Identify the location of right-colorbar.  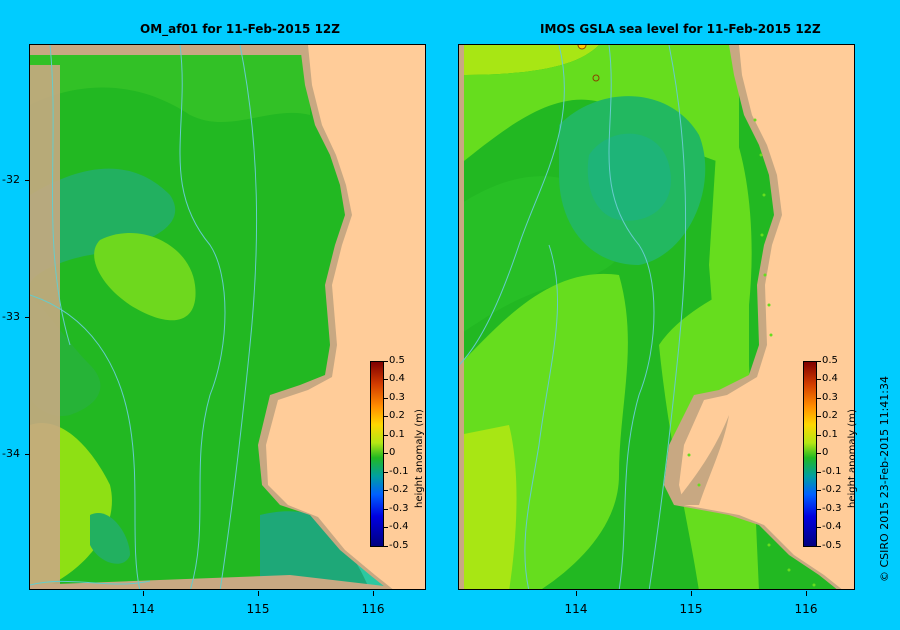
(810, 454).